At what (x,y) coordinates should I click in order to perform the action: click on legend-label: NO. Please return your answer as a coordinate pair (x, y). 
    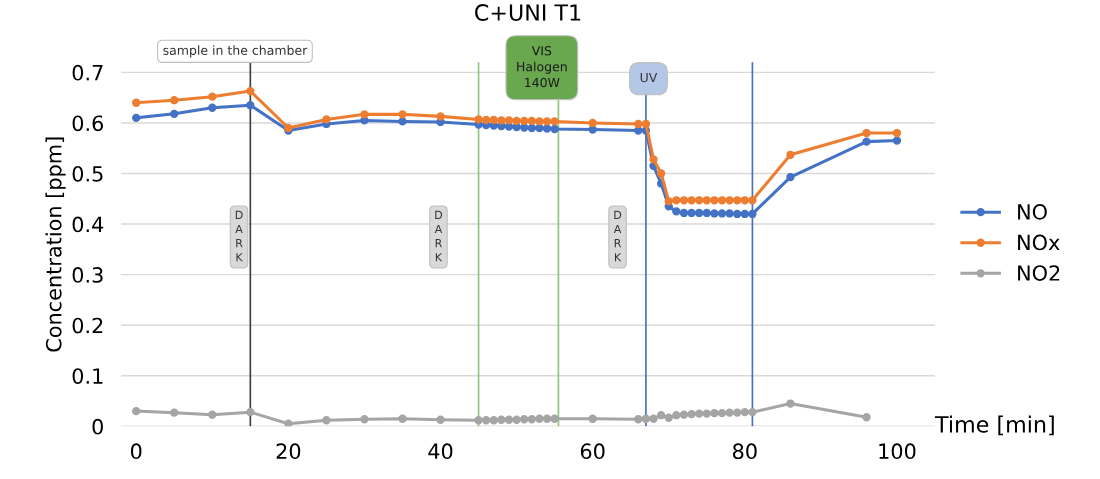
    Looking at the image, I should click on (1032, 212).